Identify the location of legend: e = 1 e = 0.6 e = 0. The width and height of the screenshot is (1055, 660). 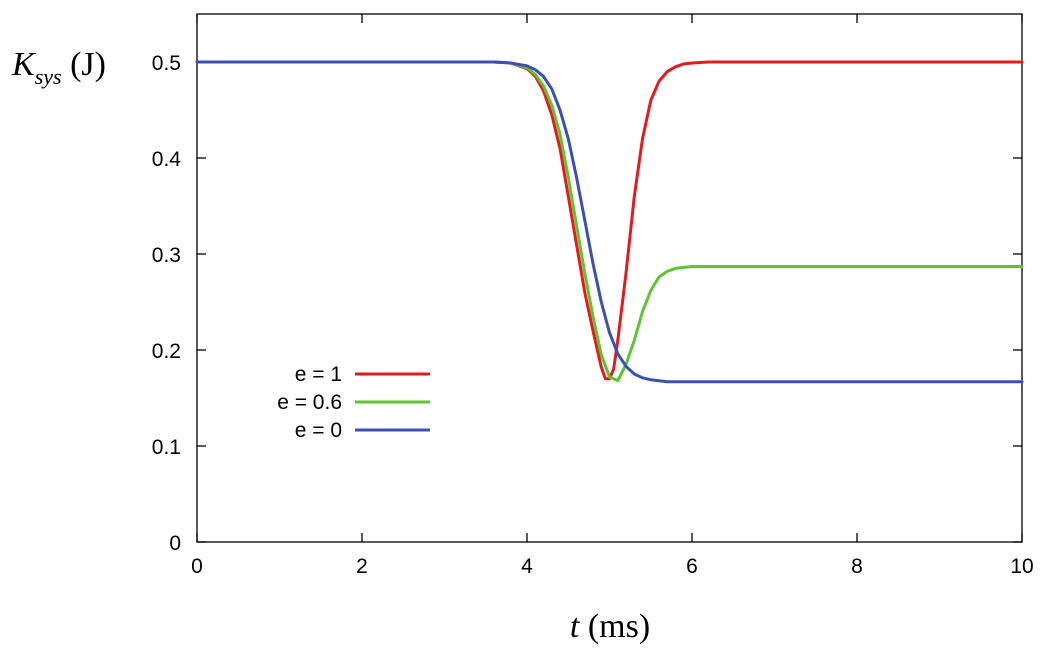
(353, 402).